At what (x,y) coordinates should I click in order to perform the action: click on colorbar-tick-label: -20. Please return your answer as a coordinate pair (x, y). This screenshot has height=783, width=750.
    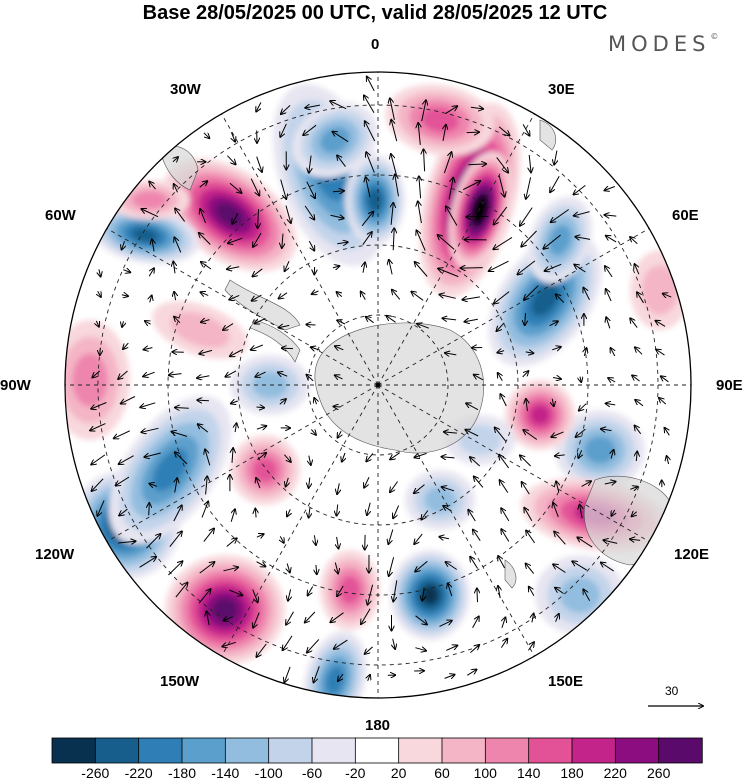
    Looking at the image, I should click on (355, 773).